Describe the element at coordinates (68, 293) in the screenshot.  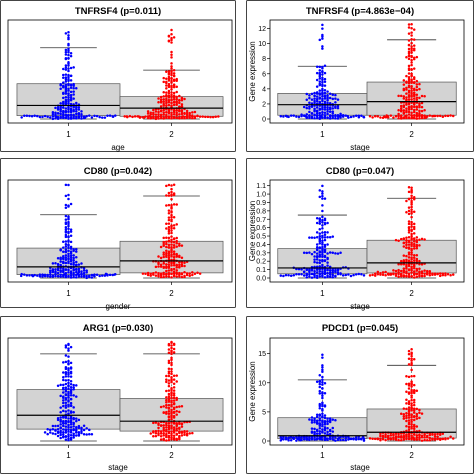
I see `x-tick-label: 1` at that location.